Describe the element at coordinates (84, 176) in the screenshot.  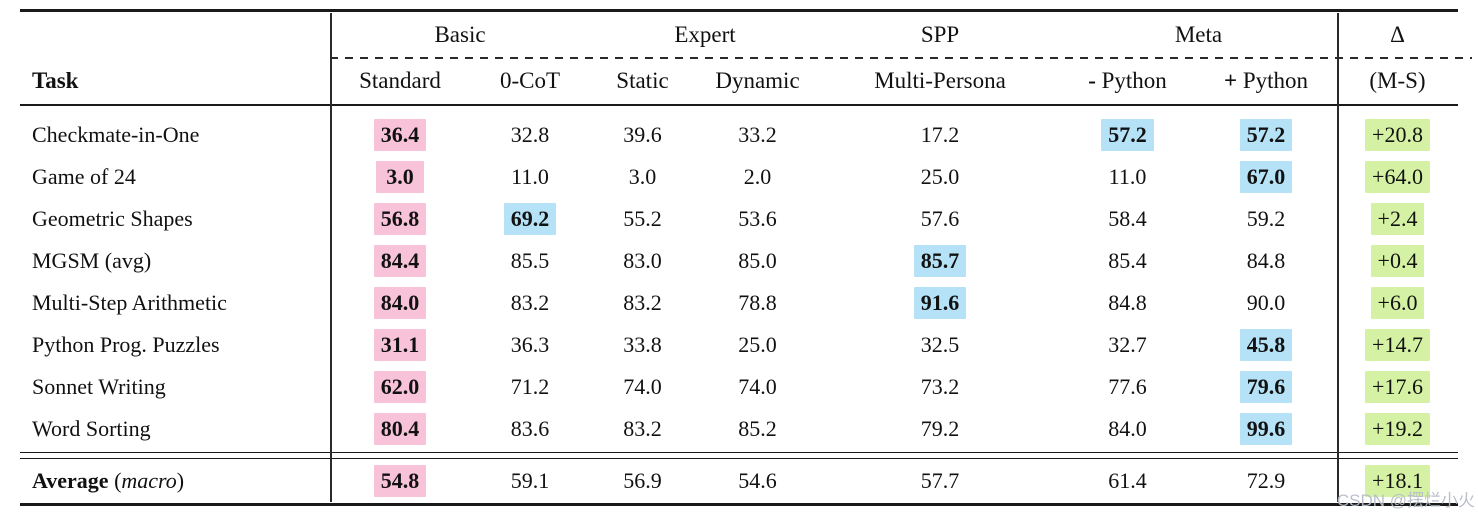
I see `task-label: Game of 24` at that location.